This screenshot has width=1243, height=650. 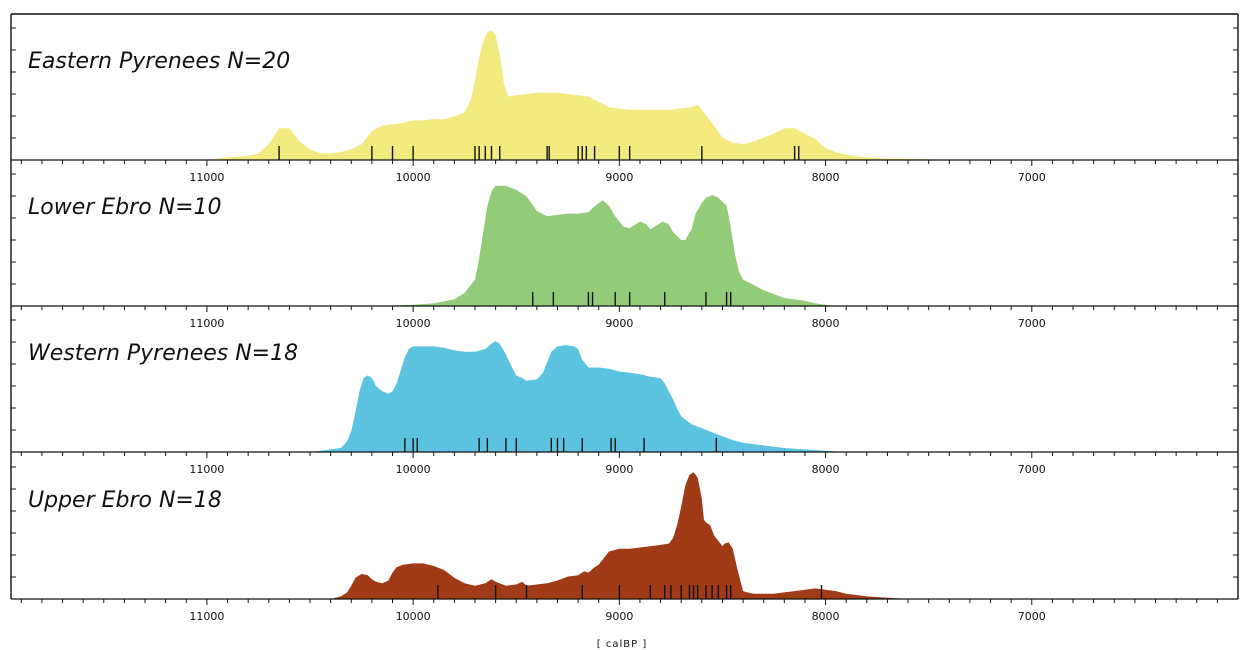 I want to click on x-axis-title: [ calBP ], so click(x=622, y=644).